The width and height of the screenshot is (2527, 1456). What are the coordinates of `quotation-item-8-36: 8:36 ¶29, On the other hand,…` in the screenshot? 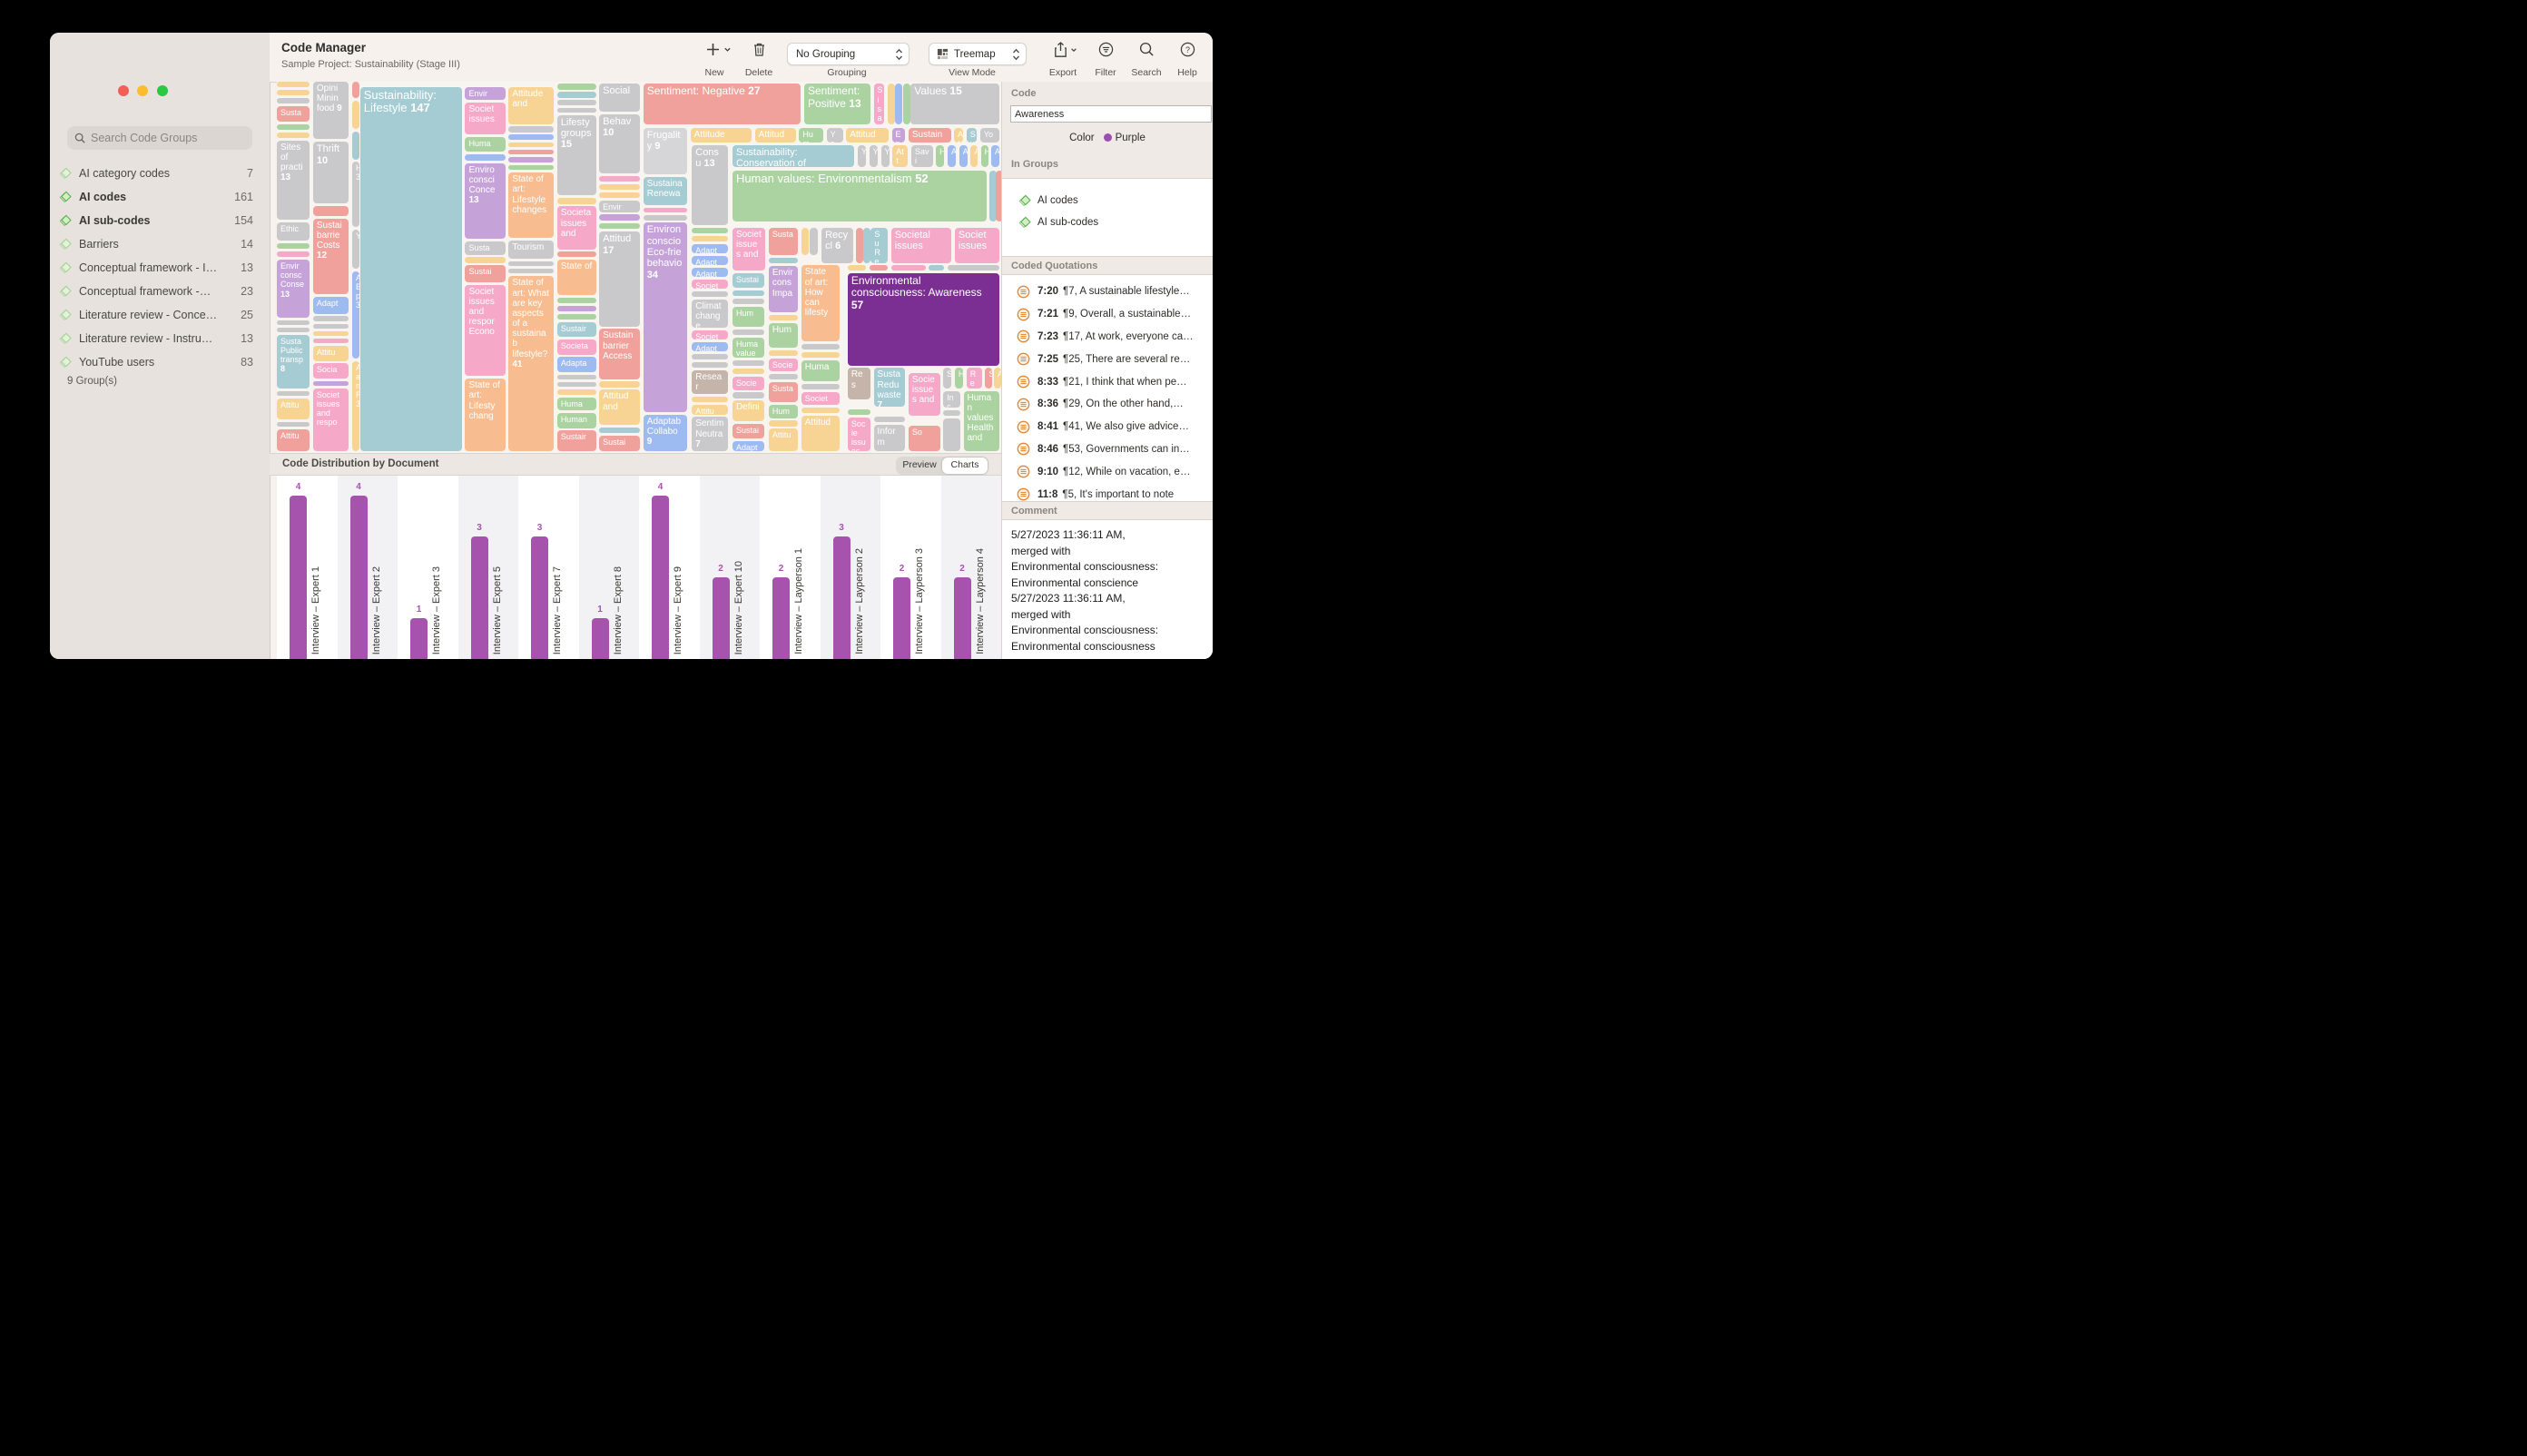 It's located at (1115, 404).